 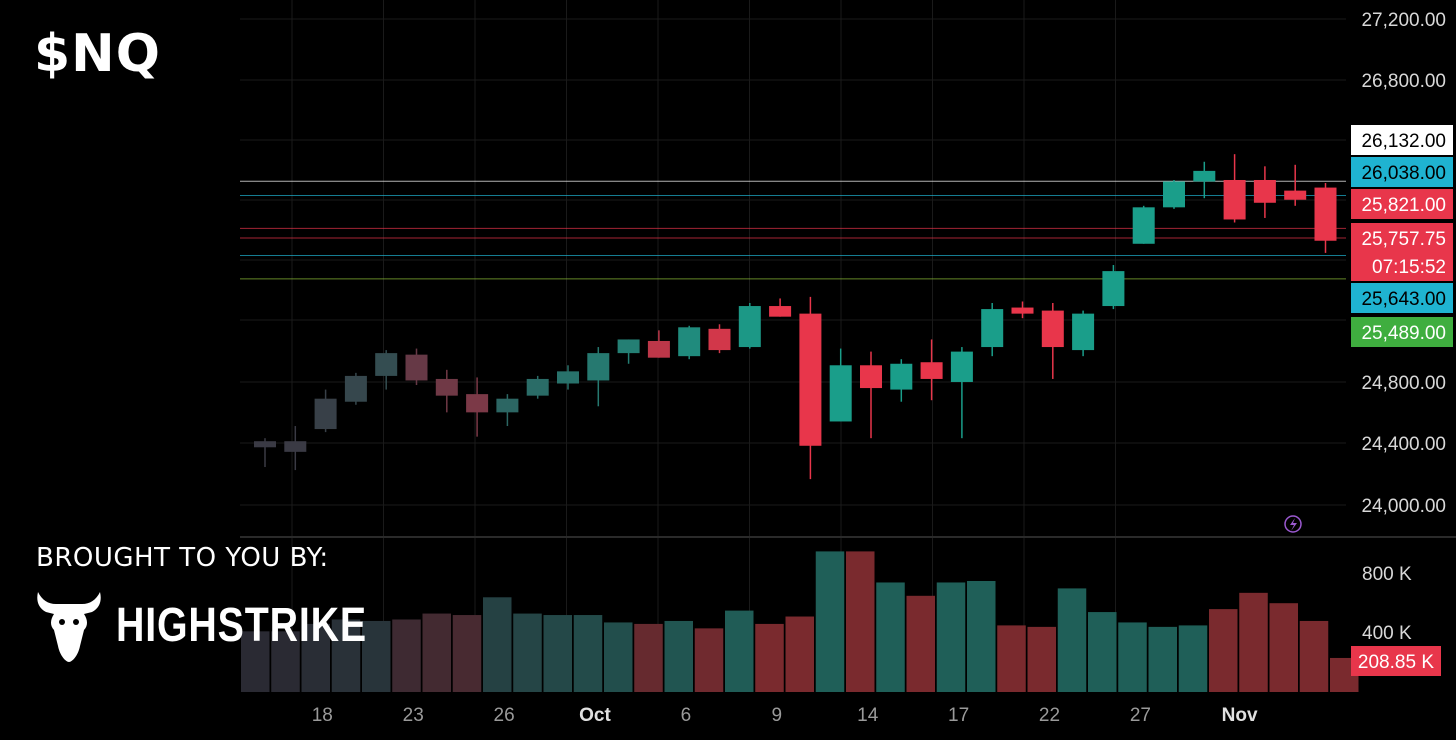 I want to click on x-axis-tick-label: 9, so click(x=777, y=715).